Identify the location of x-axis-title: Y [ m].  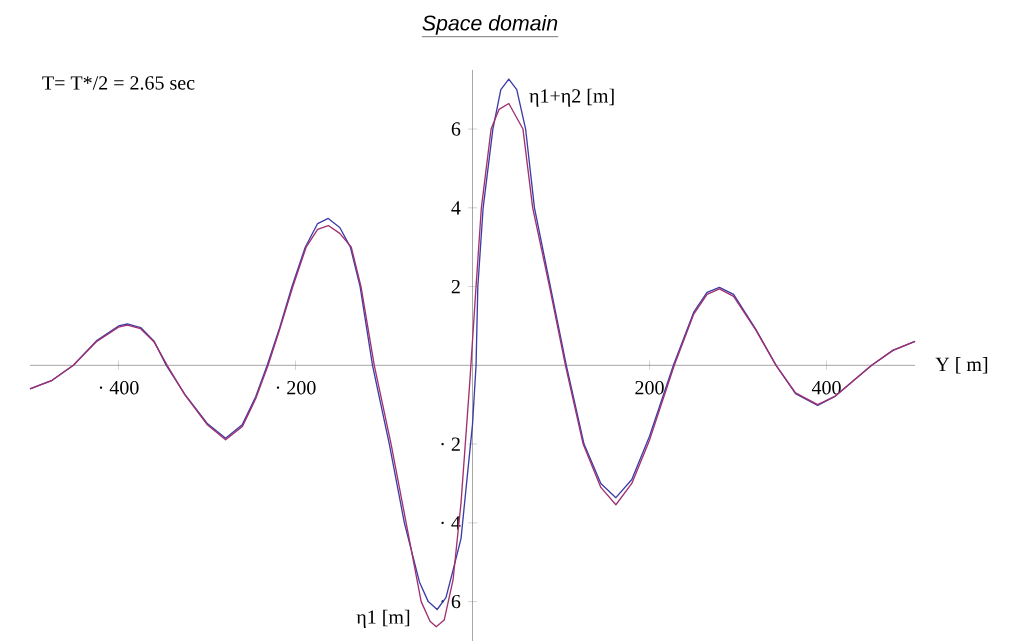
(961, 365).